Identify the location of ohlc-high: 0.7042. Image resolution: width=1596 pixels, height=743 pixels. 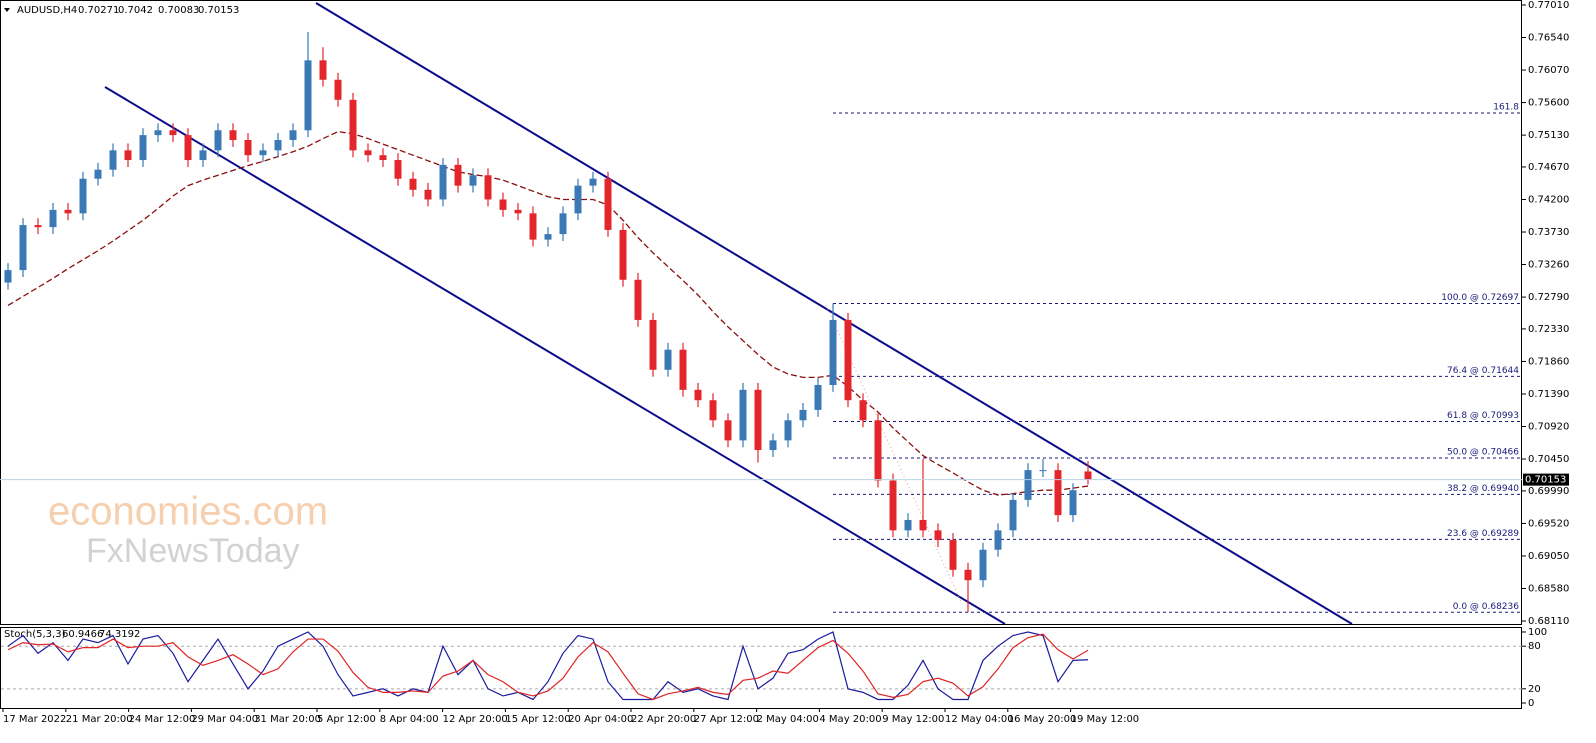
(135, 10).